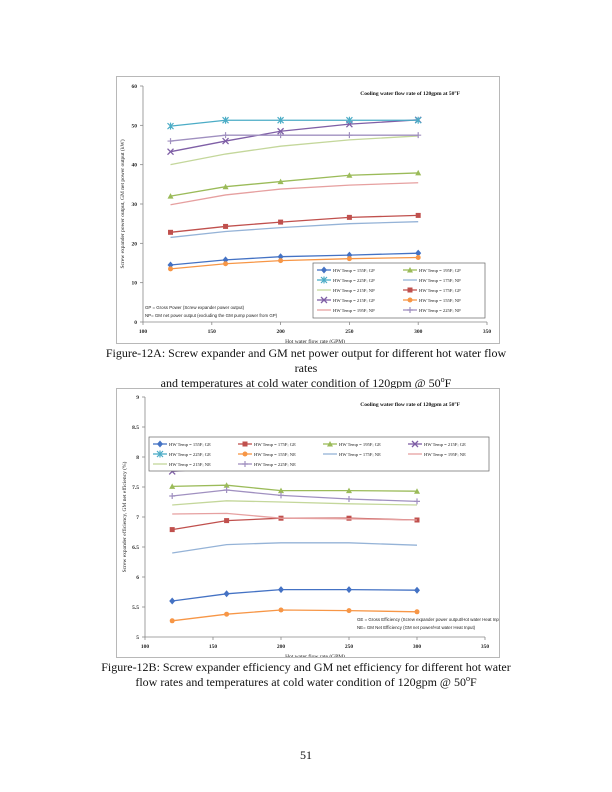  I want to click on x-tick-label: 250, so click(349, 647).